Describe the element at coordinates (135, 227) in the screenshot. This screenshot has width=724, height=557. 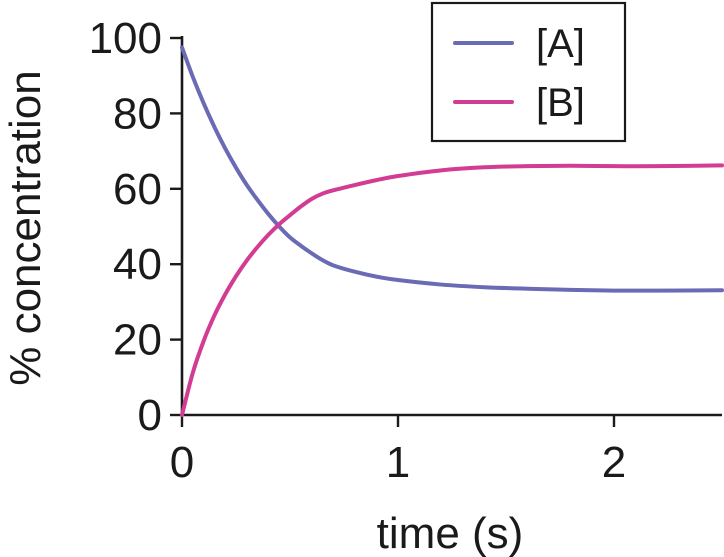
I see `y-ticks: 0 20 40 60 80 100` at that location.